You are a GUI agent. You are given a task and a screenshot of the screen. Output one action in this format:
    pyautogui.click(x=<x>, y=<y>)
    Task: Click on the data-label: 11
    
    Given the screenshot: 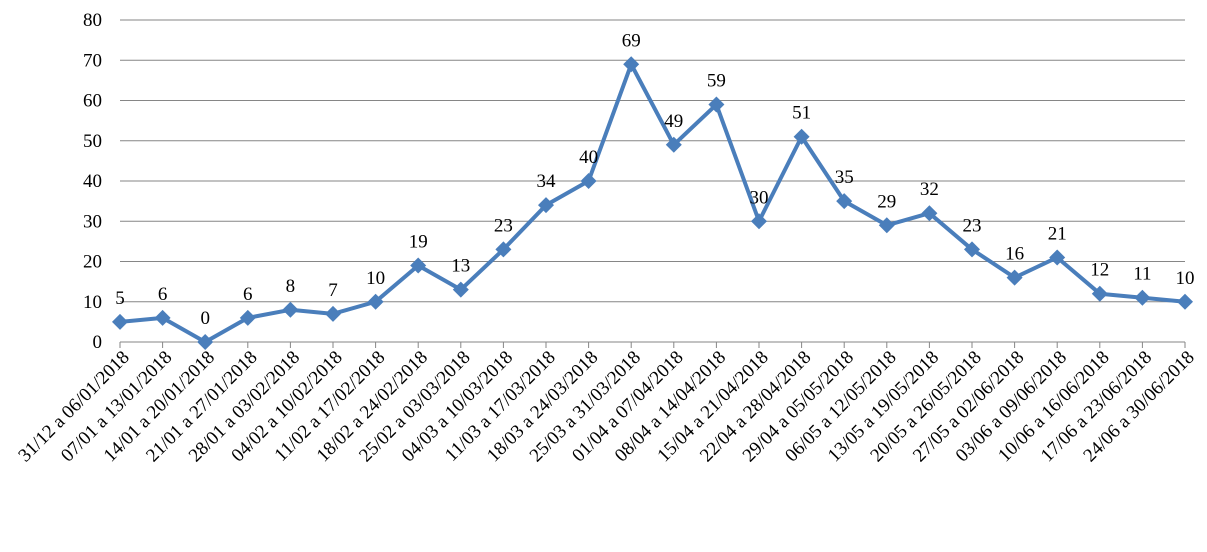 What is the action you would take?
    pyautogui.click(x=1142, y=274)
    